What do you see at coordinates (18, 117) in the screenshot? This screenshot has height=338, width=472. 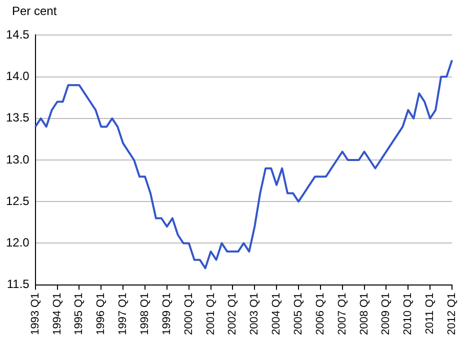 I see `y-tick-label: 13.5` at bounding box center [18, 117].